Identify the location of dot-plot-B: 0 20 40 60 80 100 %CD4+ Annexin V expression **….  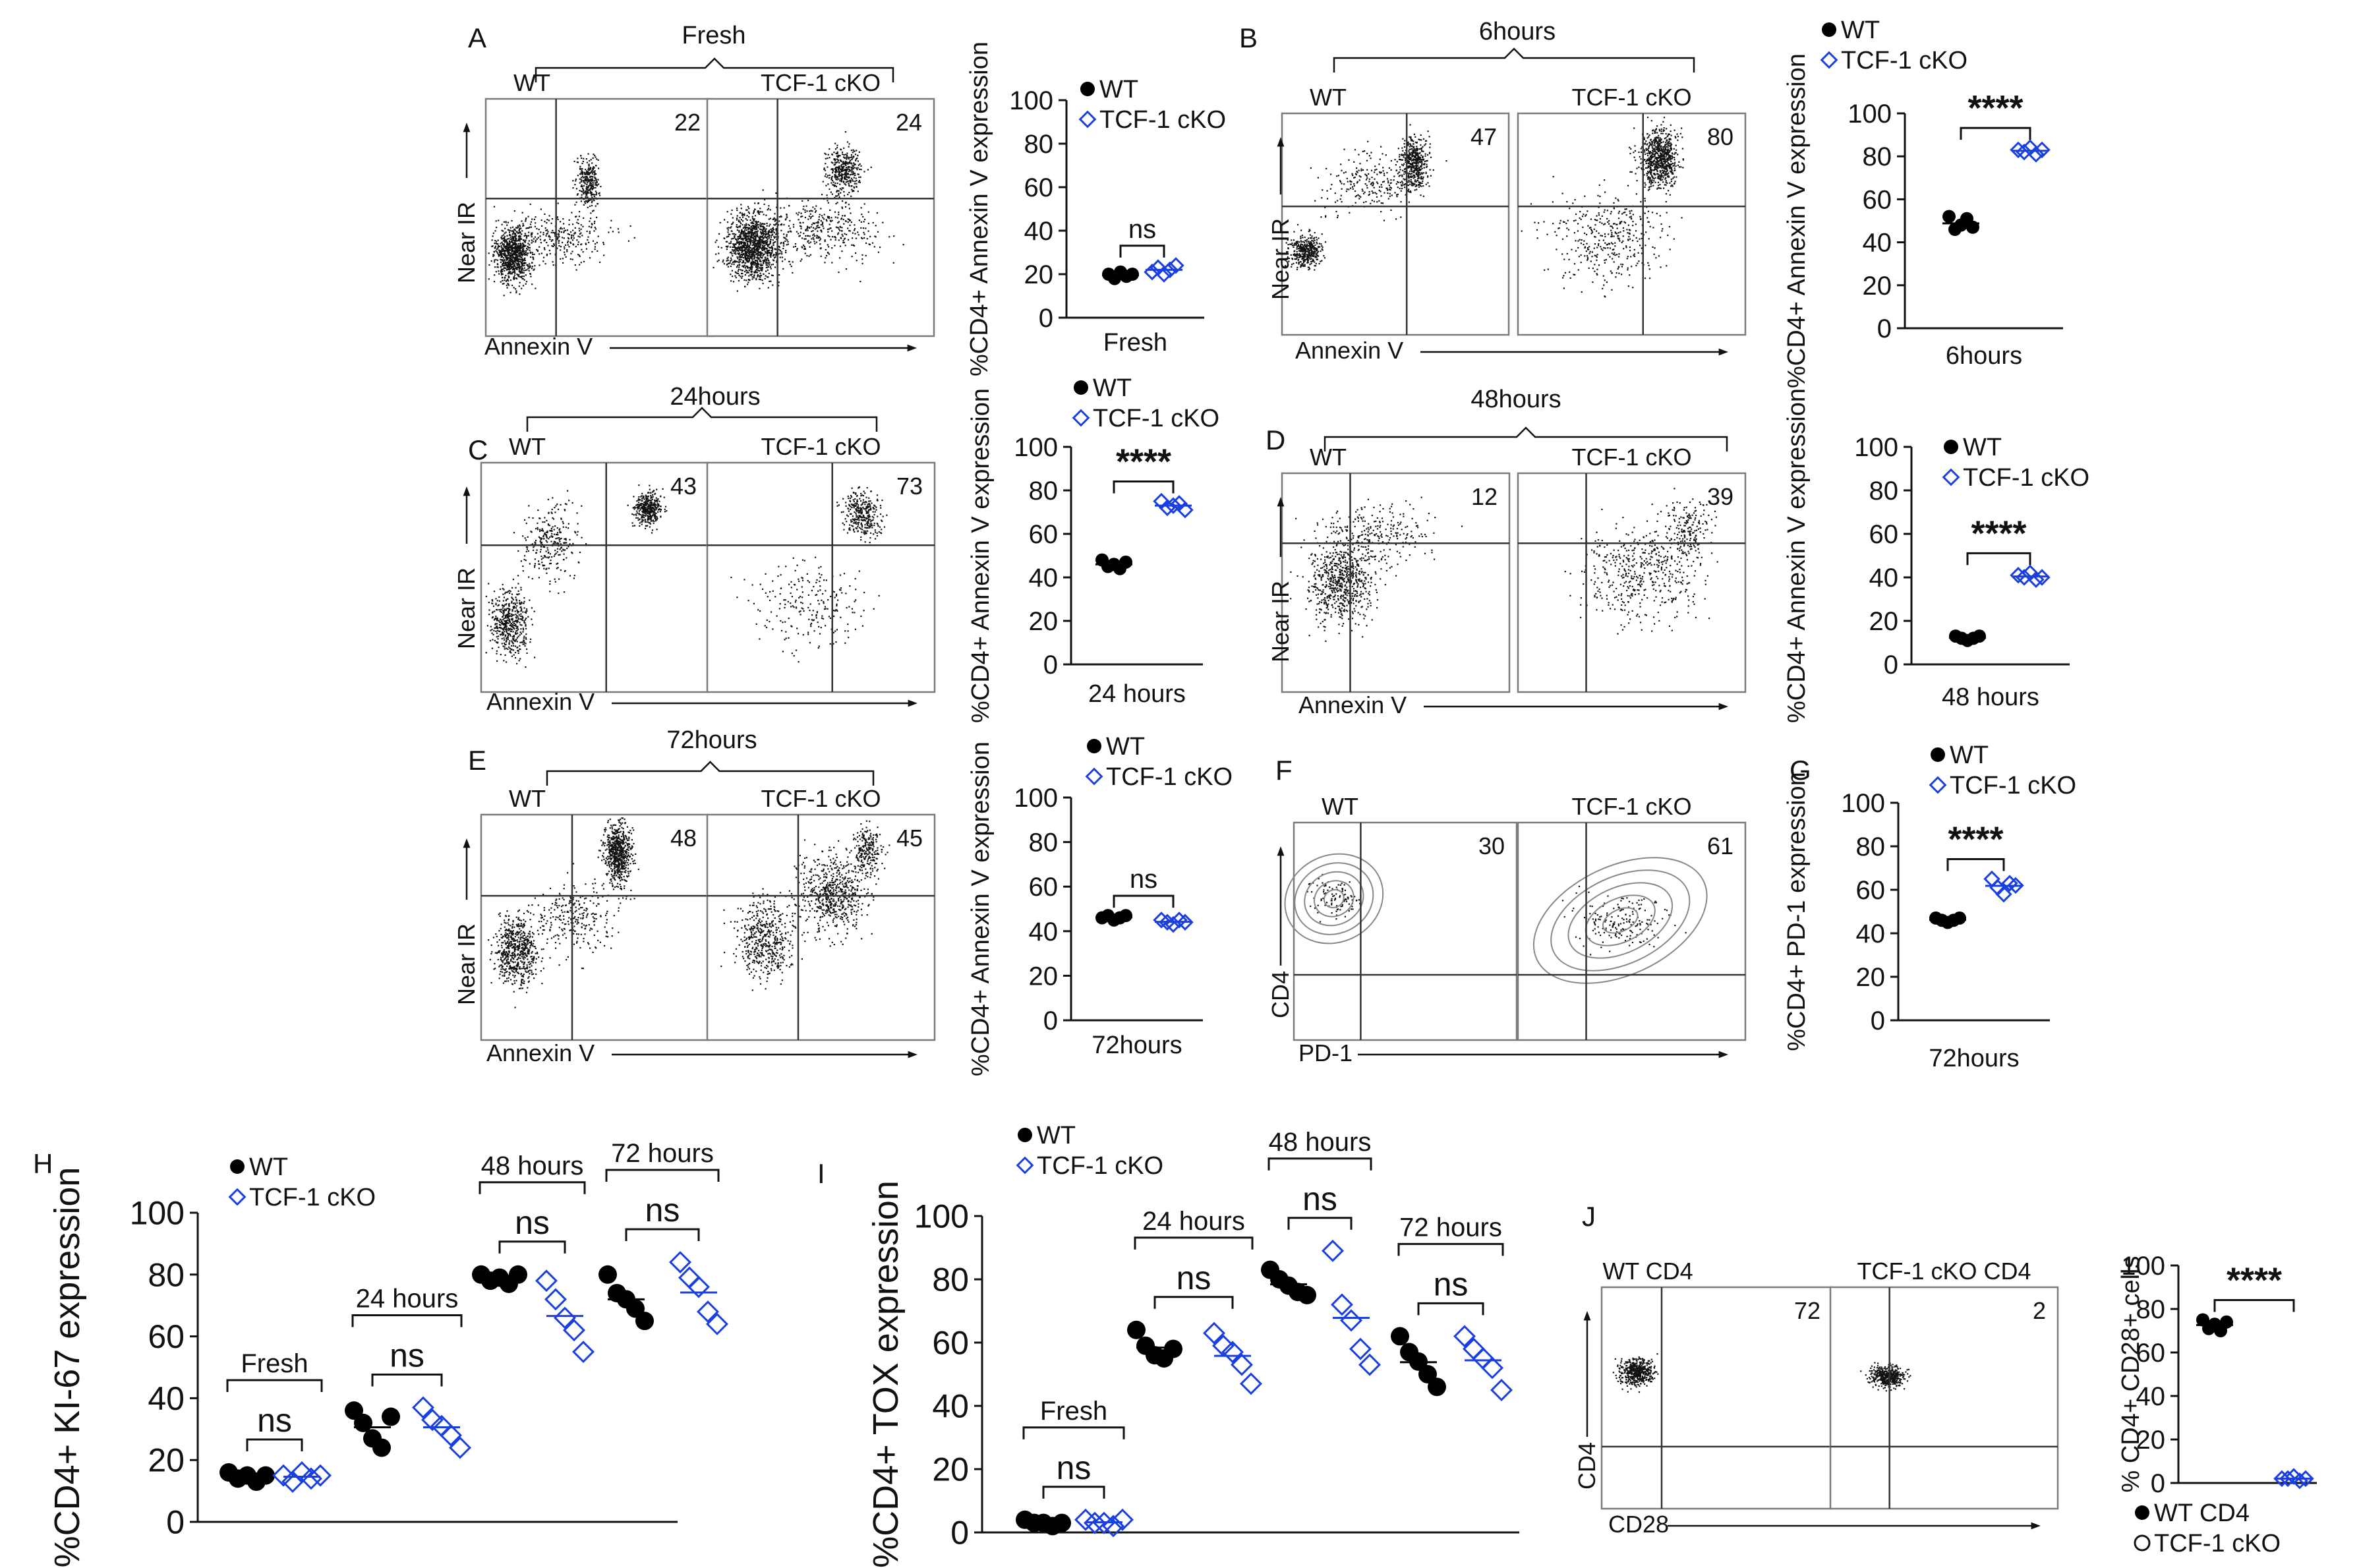
(1923, 202).